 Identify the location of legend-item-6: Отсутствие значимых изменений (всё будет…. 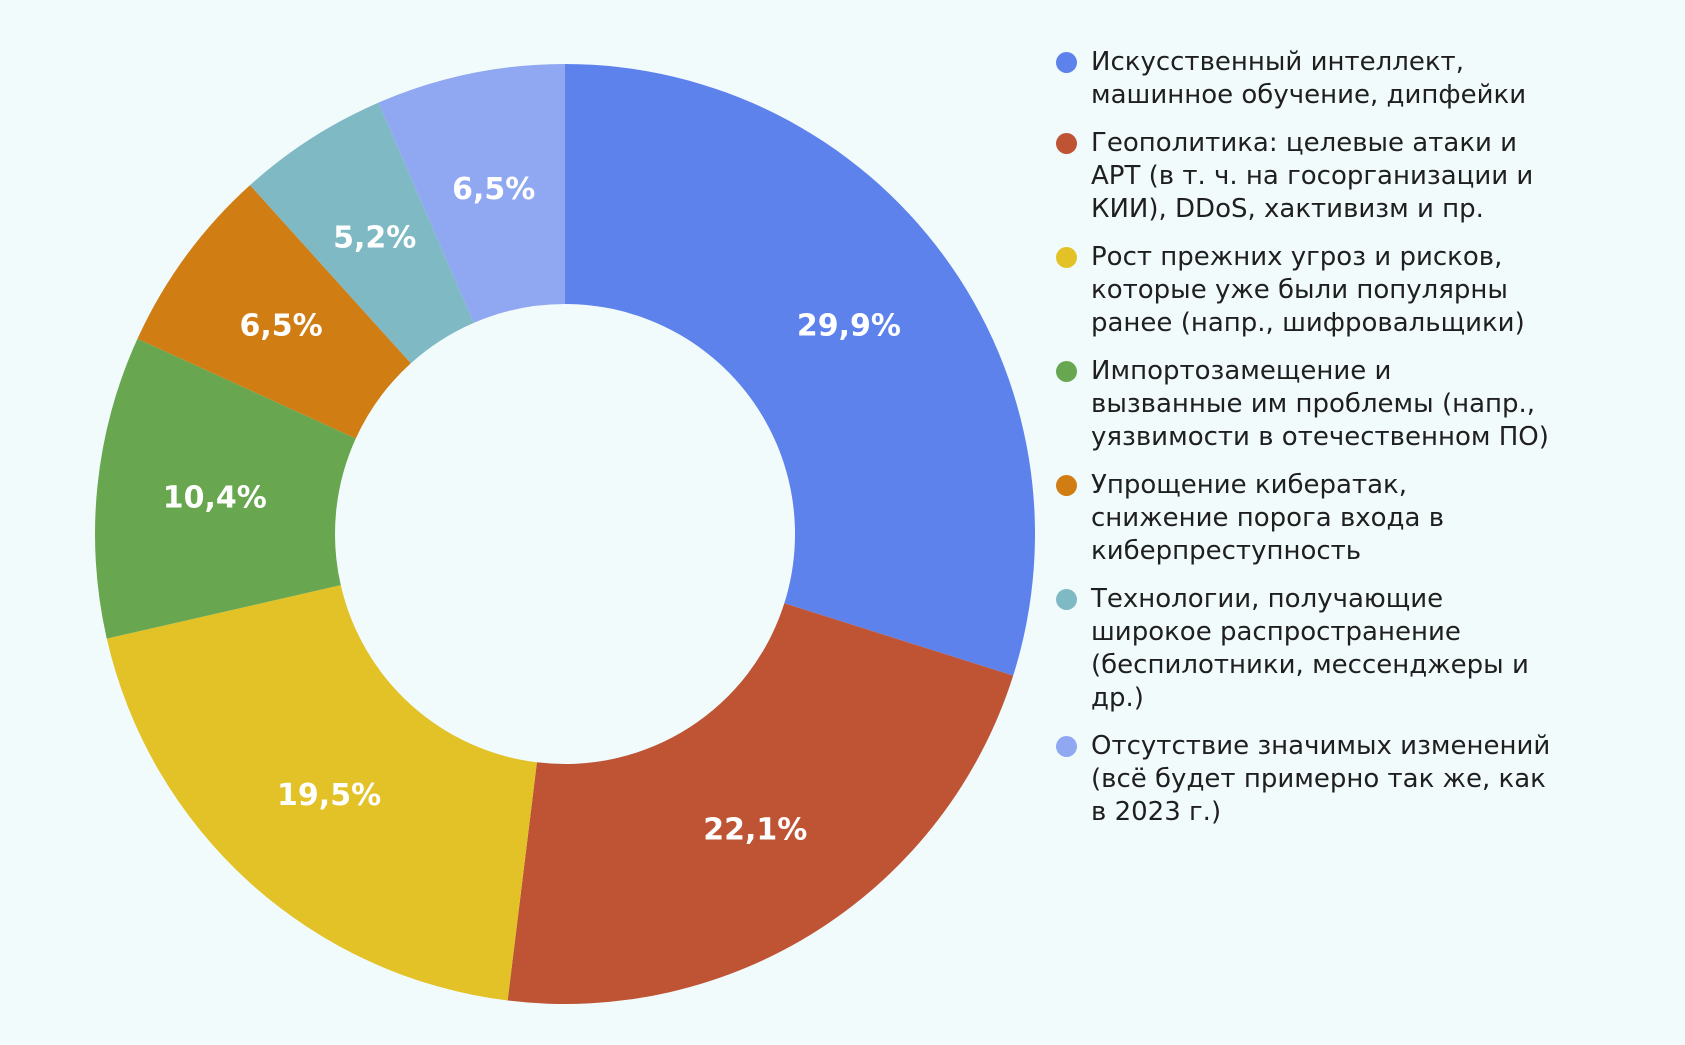
(1363, 779).